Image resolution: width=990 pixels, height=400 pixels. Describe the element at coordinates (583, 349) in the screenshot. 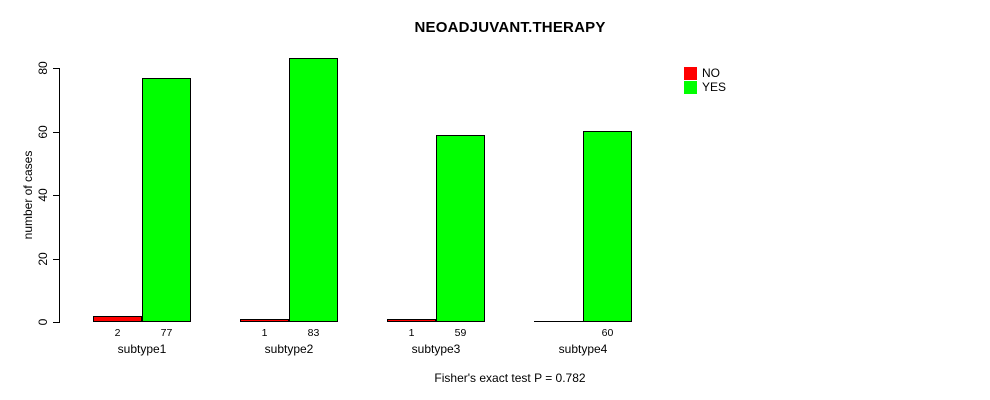

I see `x-category-label: subtype4` at that location.